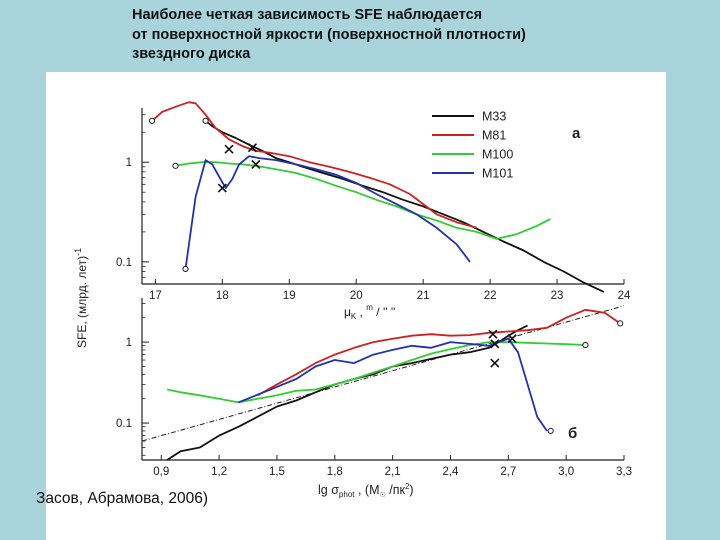 The width and height of the screenshot is (720, 540). Describe the element at coordinates (356, 296) in the screenshot. I see `x-tick-label: 20` at that location.